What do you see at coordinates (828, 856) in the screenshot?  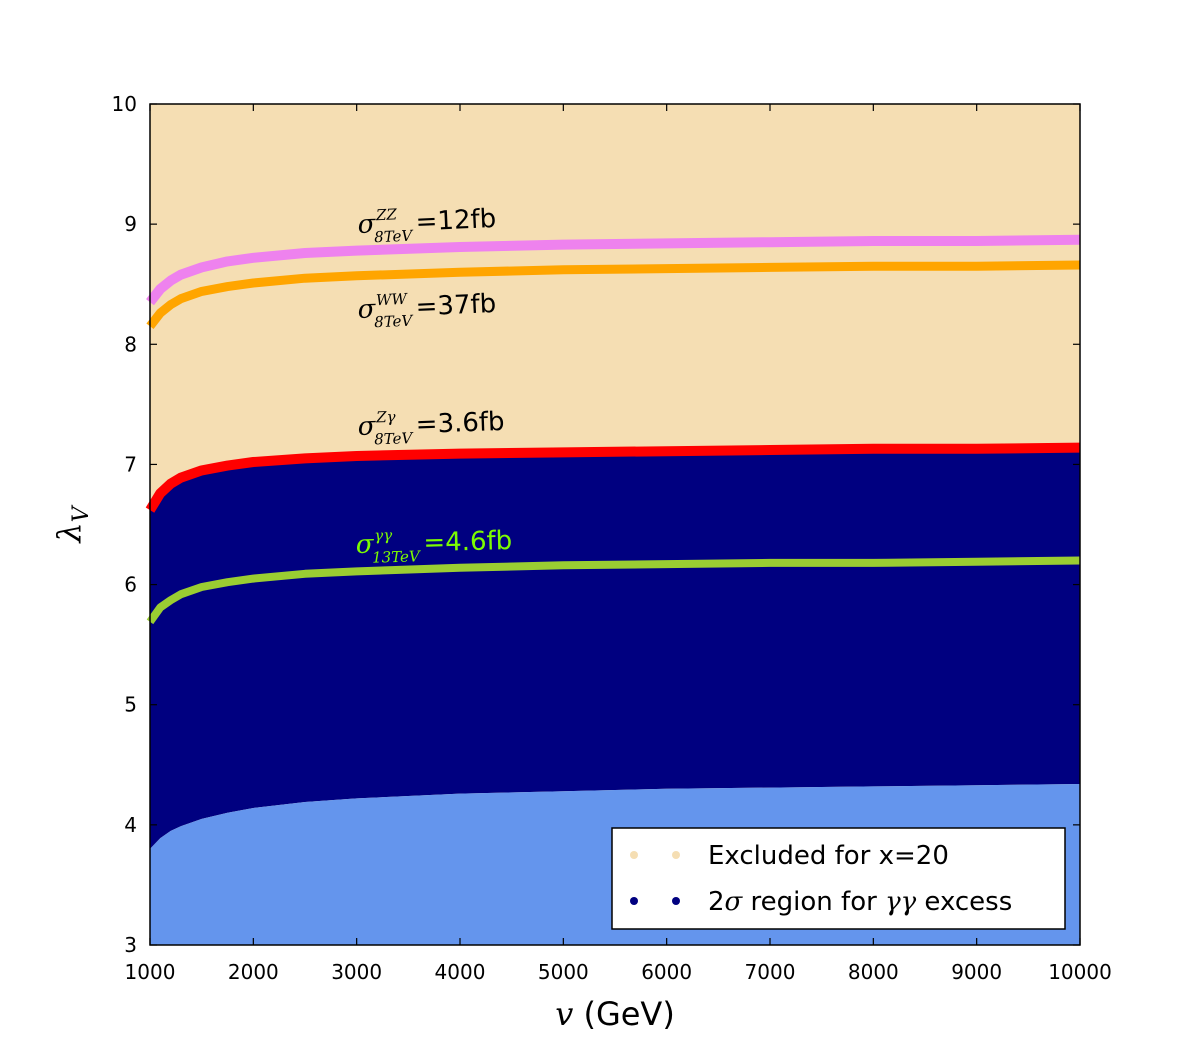 I see `legend-label: Excluded for x=20` at bounding box center [828, 856].